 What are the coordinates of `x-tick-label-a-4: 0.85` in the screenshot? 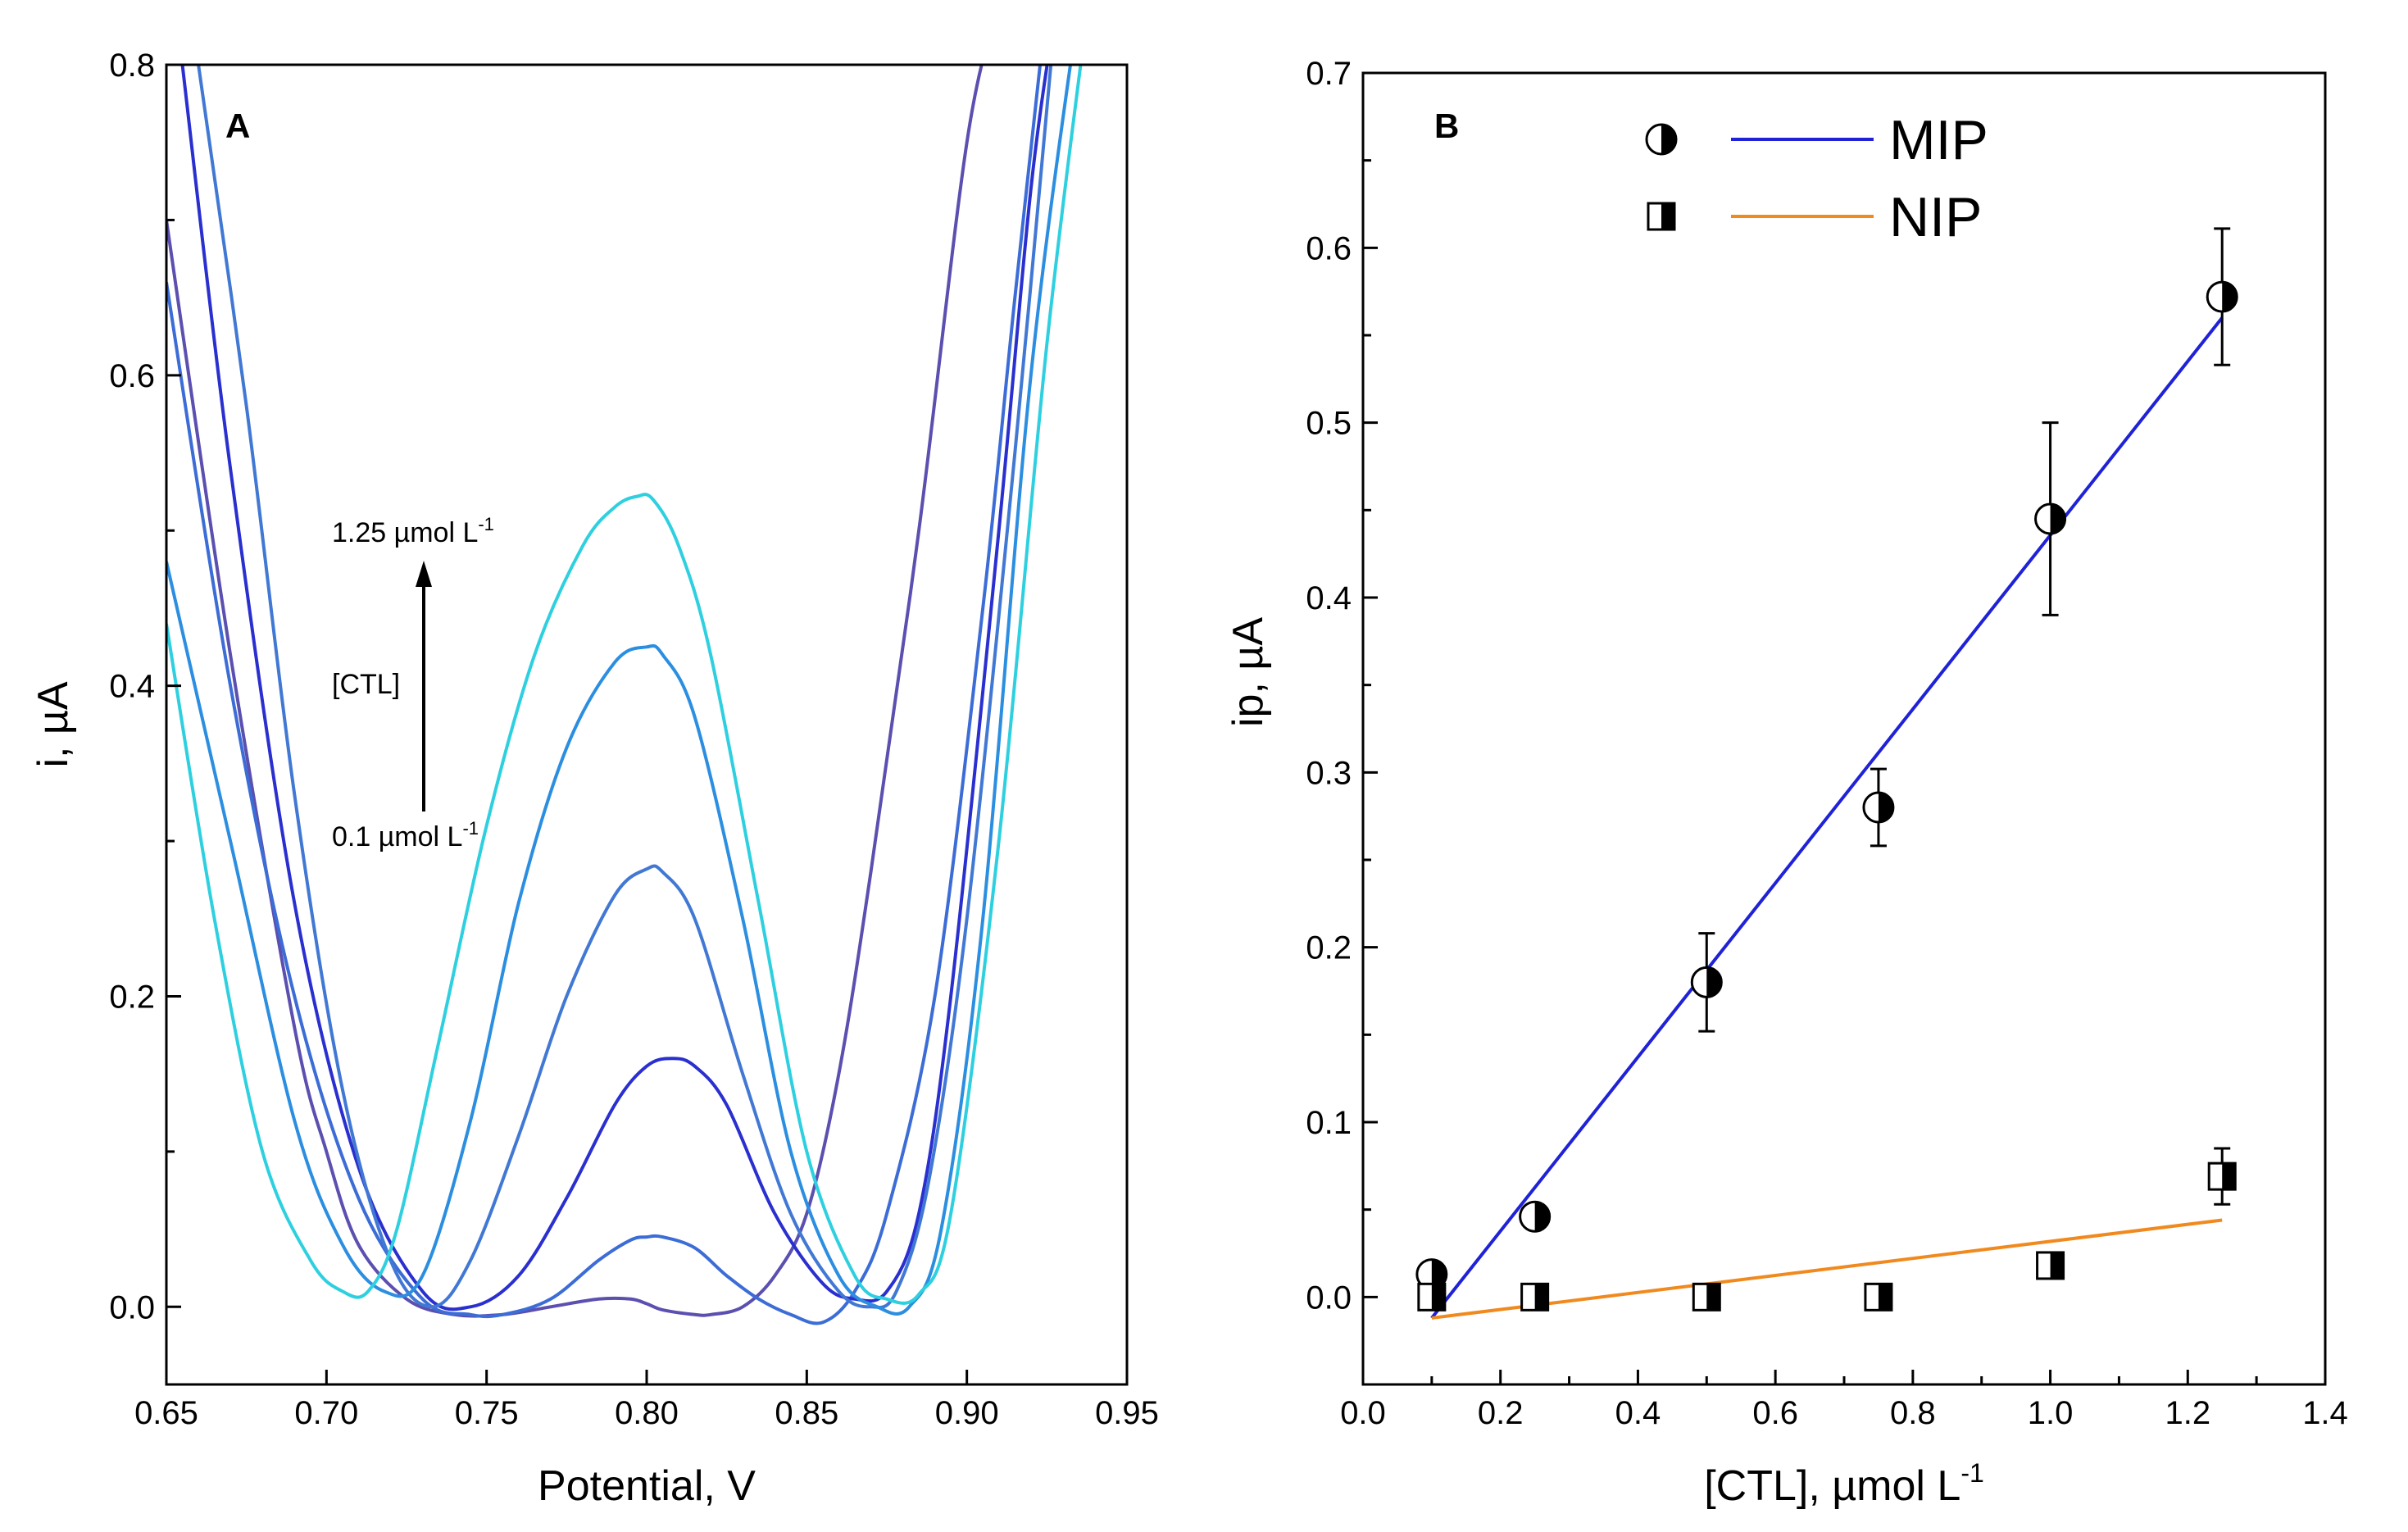 It's located at (806, 1413).